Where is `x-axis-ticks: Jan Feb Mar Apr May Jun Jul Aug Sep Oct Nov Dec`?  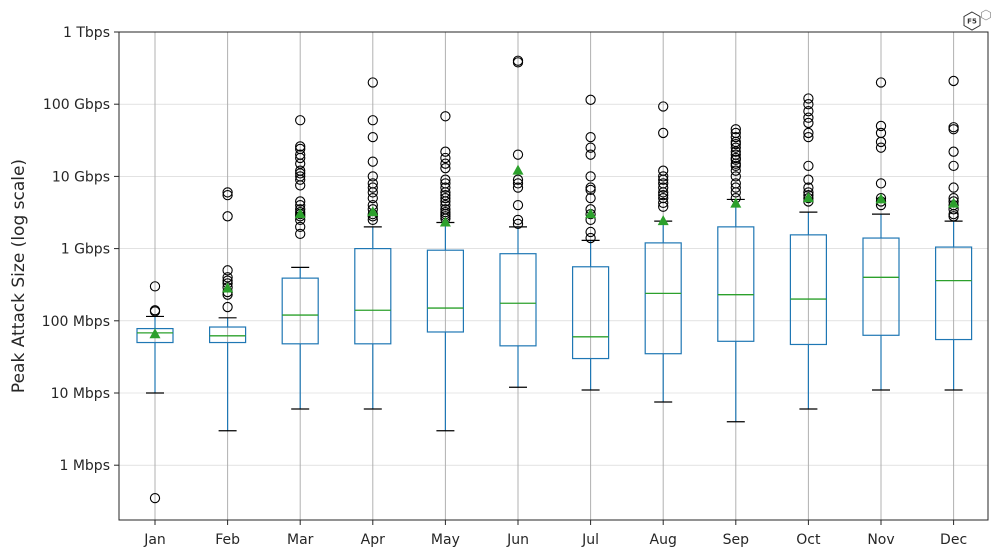 x-axis-ticks: Jan Feb Mar Apr May Jun Jul Aug Sep Oct Nov Dec is located at coordinates (555, 534).